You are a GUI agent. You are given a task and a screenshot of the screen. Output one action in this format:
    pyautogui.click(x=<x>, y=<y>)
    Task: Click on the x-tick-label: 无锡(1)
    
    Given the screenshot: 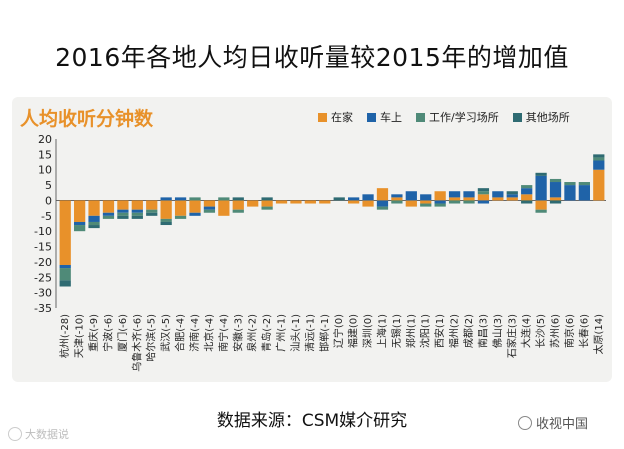 What is the action you would take?
    pyautogui.click(x=396, y=331)
    